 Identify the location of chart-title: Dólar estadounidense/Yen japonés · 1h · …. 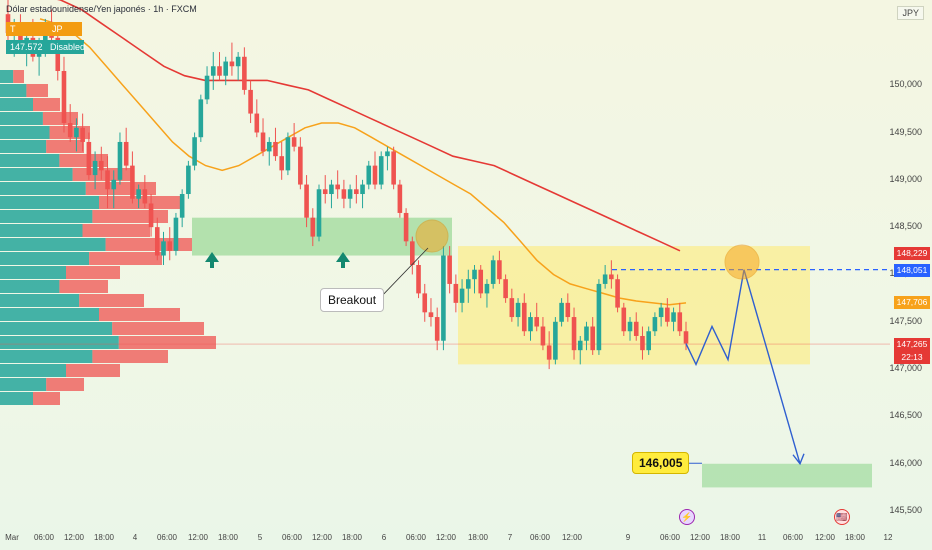
(101, 9).